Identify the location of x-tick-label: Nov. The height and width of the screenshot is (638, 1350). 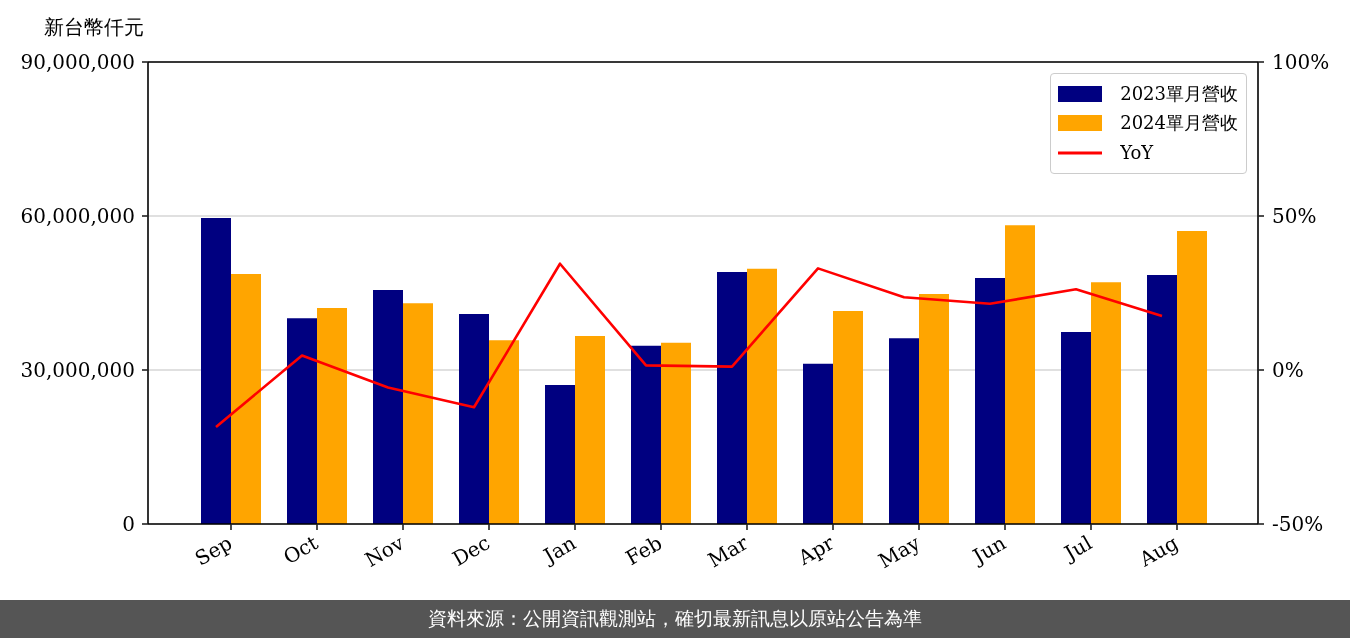
(384, 551).